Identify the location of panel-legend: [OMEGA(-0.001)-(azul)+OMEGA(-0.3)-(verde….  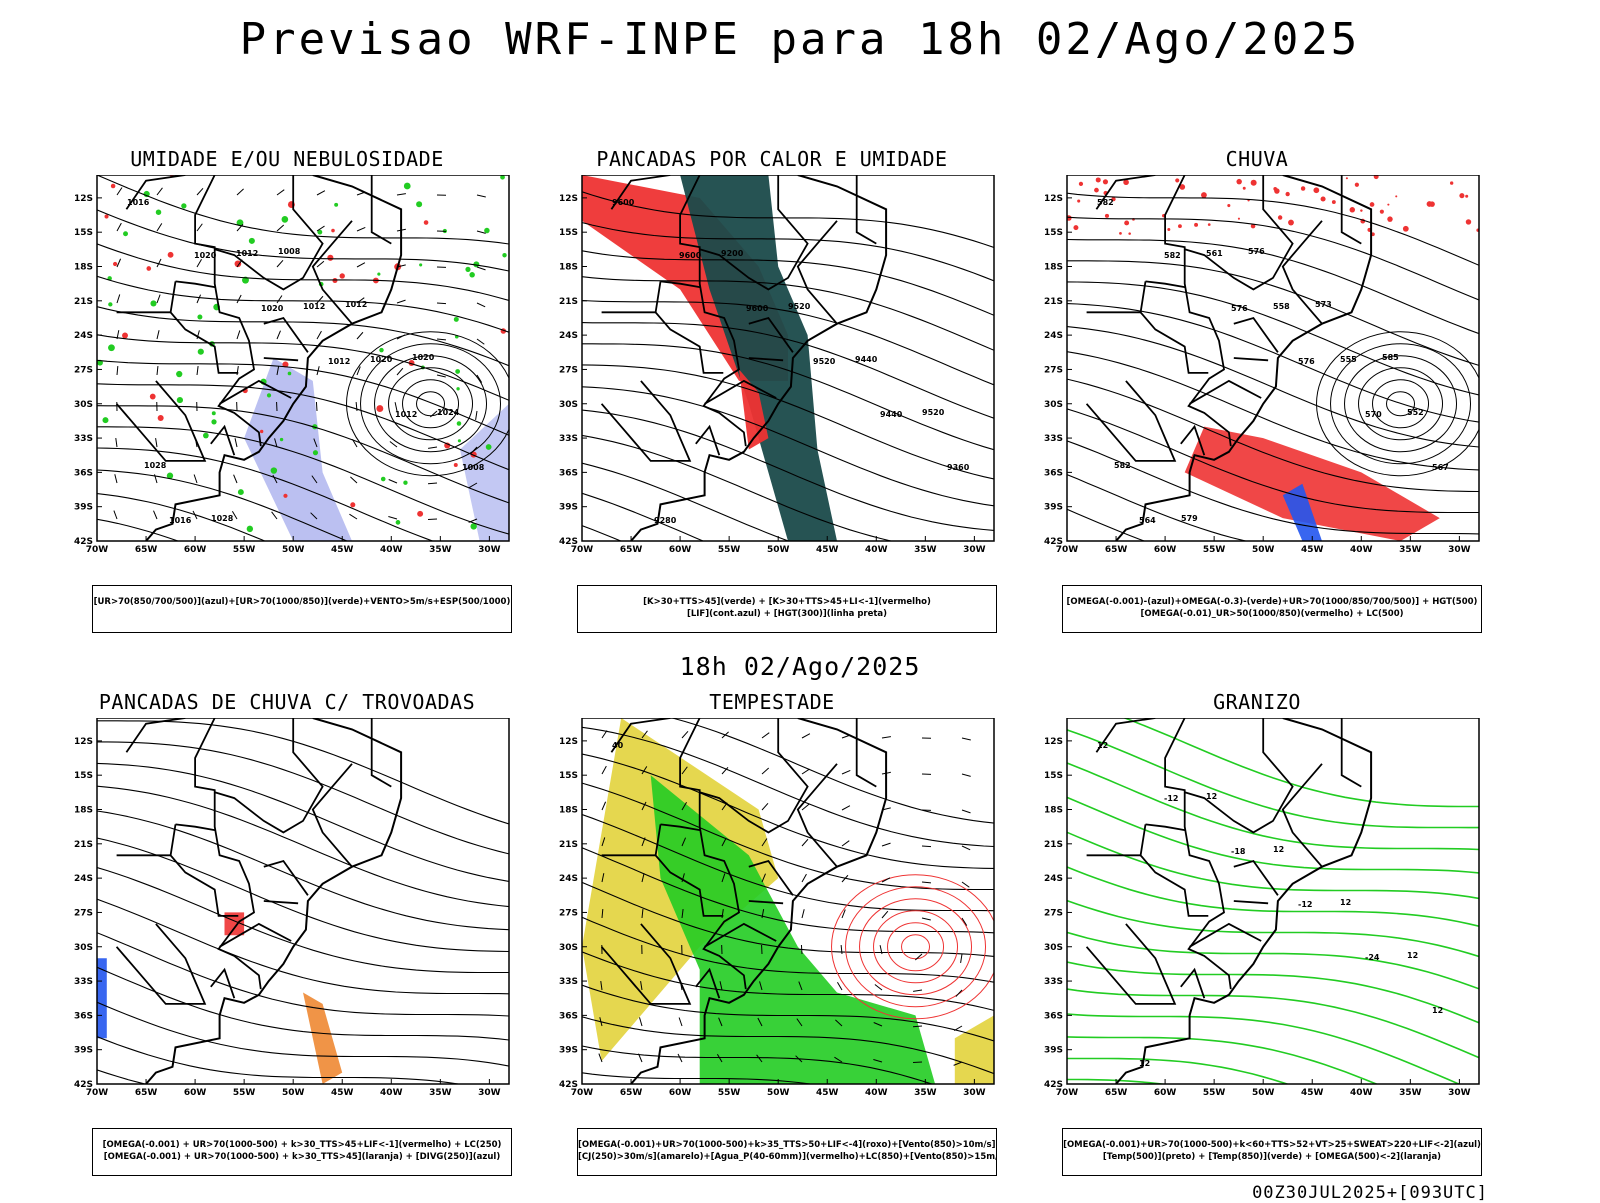
(1272, 609).